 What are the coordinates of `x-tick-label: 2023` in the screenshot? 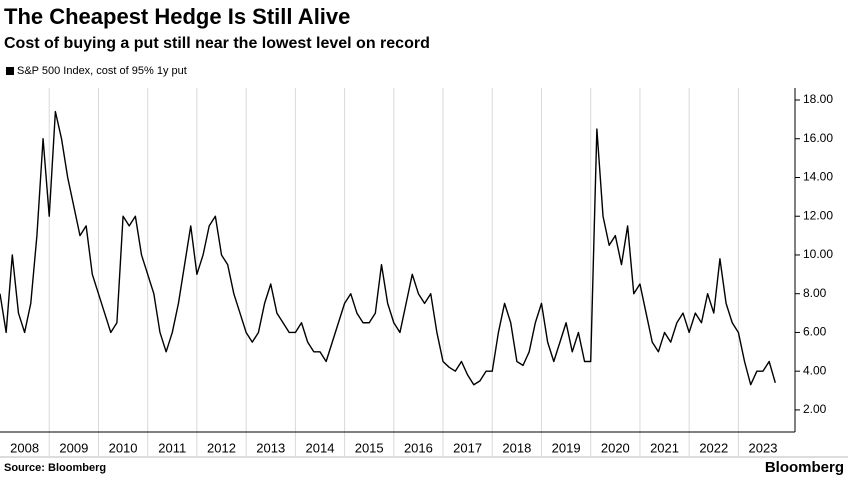 It's located at (763, 447).